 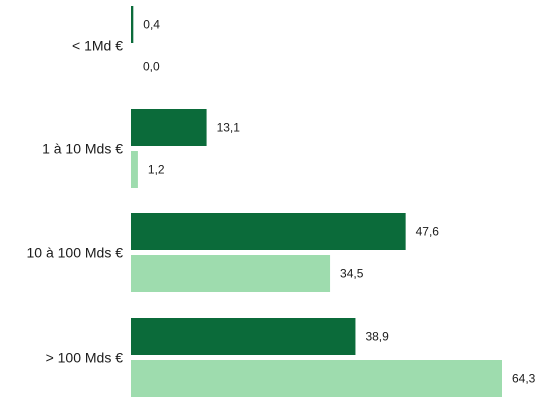 What do you see at coordinates (151, 25) in the screenshot?
I see `data-label: 0,4` at bounding box center [151, 25].